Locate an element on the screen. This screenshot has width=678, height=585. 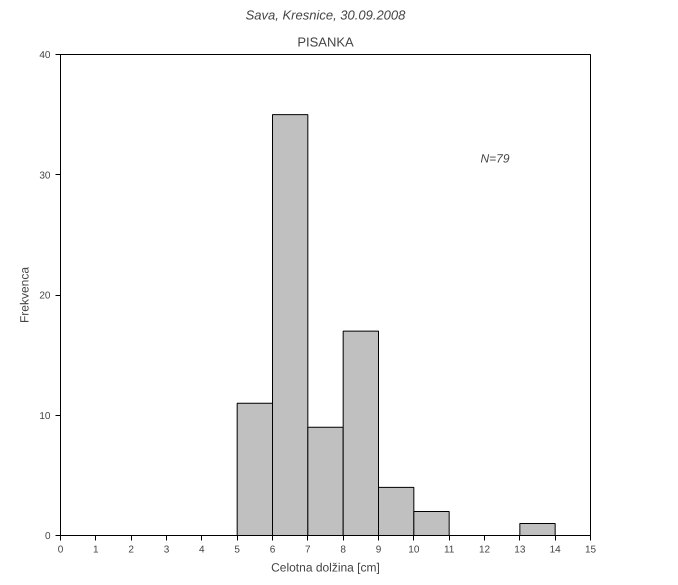
y-tick-label: 30 is located at coordinates (45, 176).